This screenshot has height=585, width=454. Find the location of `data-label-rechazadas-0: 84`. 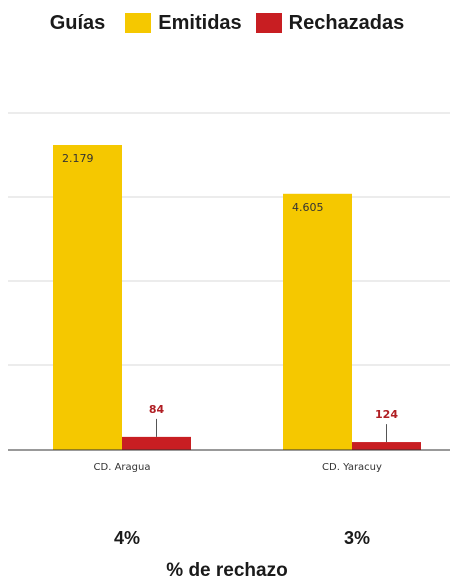

data-label-rechazadas-0: 84 is located at coordinates (157, 409).